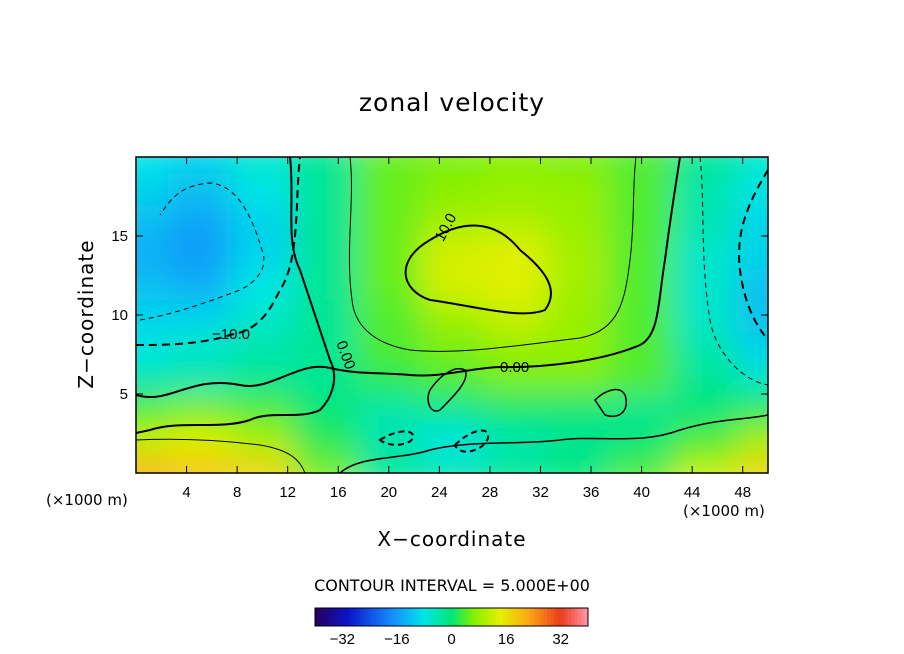 Image resolution: width=904 pixels, height=654 pixels. Describe the element at coordinates (506, 639) in the screenshot. I see `colorbar-tick-label: 16` at that location.